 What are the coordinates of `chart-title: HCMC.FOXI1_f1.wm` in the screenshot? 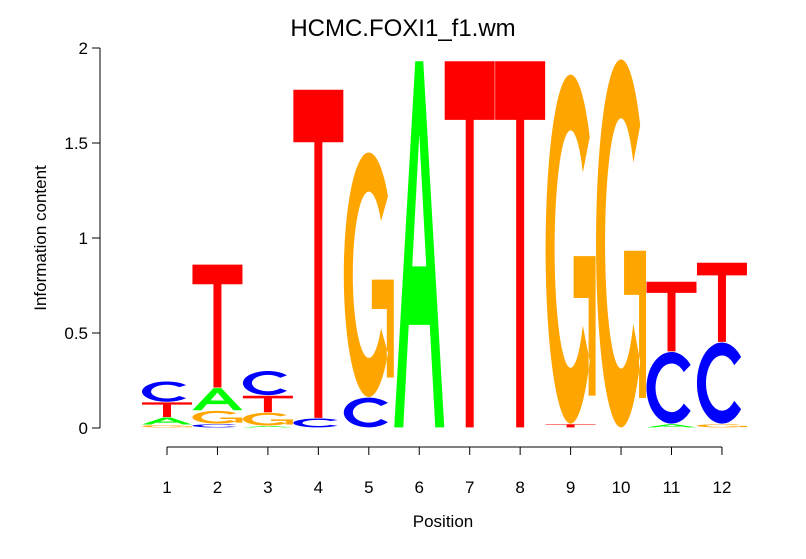 It's located at (402, 28).